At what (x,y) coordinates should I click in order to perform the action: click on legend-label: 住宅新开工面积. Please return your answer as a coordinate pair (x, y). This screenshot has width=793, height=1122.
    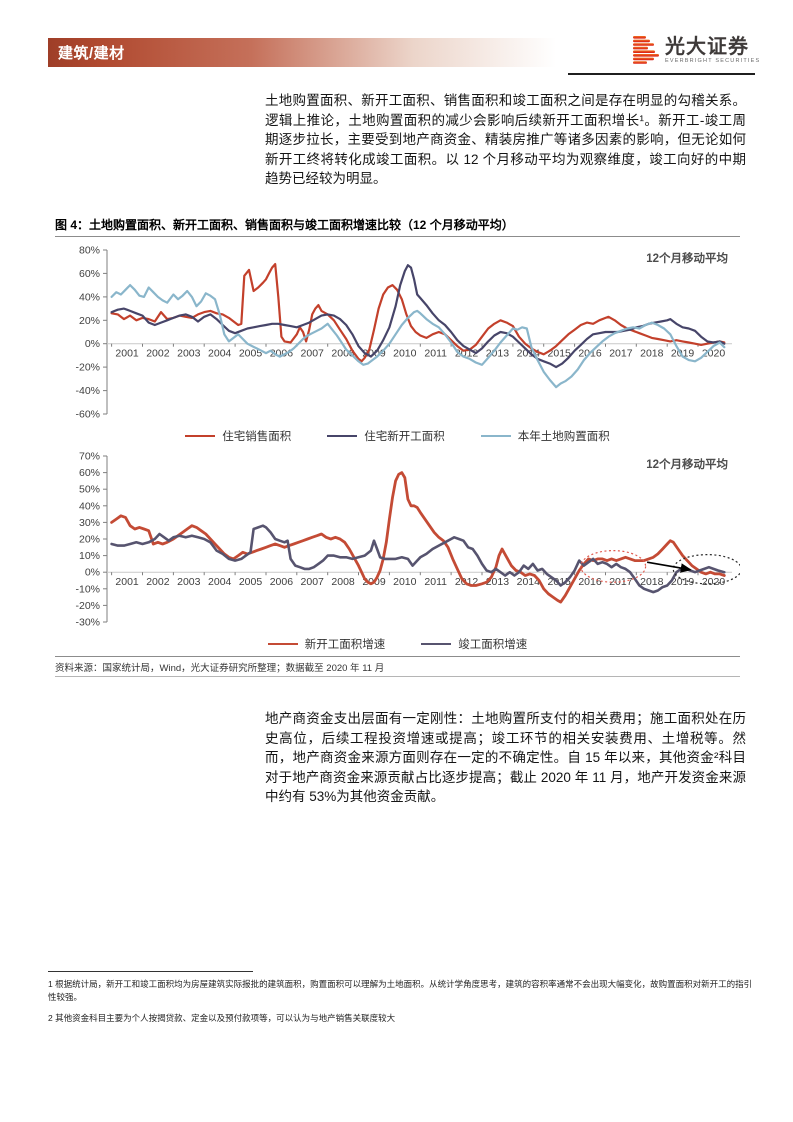
    Looking at the image, I should click on (404, 437).